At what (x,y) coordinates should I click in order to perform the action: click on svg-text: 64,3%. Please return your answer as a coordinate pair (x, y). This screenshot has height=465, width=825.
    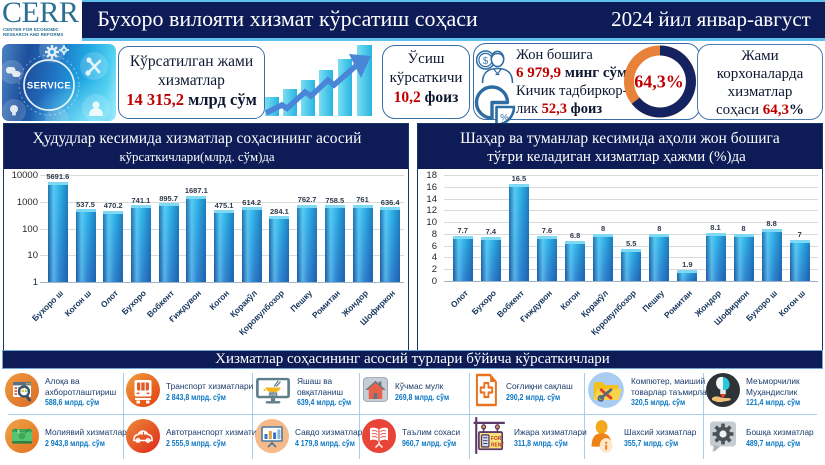
    Looking at the image, I should click on (659, 82).